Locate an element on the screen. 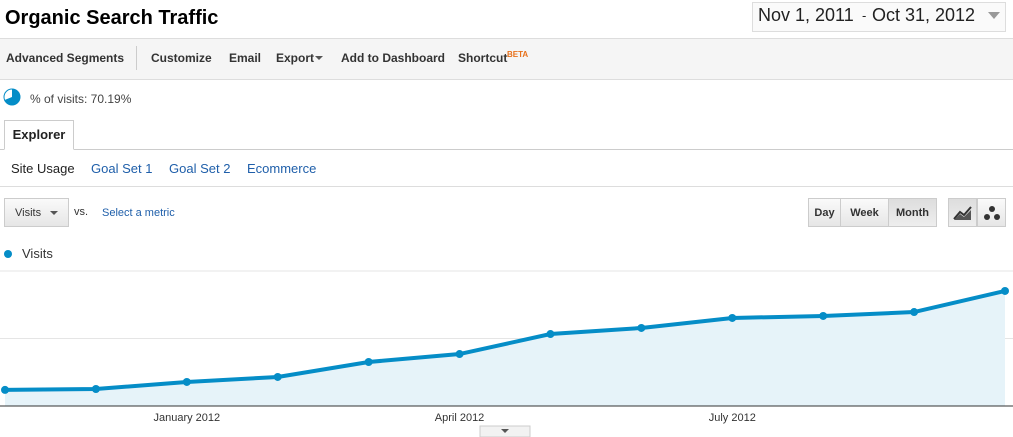 The image size is (1013, 437). metric-dropdown: Visits is located at coordinates (36, 212).